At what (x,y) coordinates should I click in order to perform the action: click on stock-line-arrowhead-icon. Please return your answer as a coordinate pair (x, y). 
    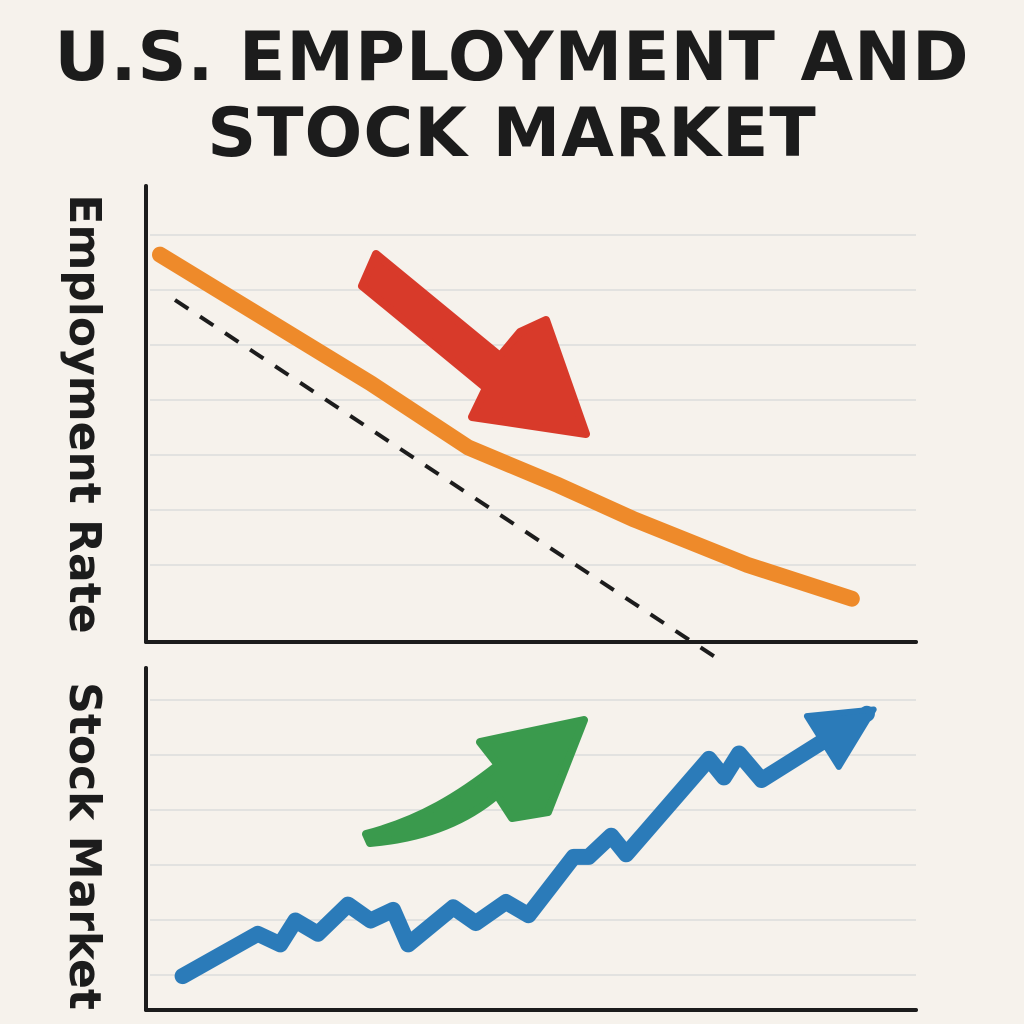
    Looking at the image, I should click on (840, 738).